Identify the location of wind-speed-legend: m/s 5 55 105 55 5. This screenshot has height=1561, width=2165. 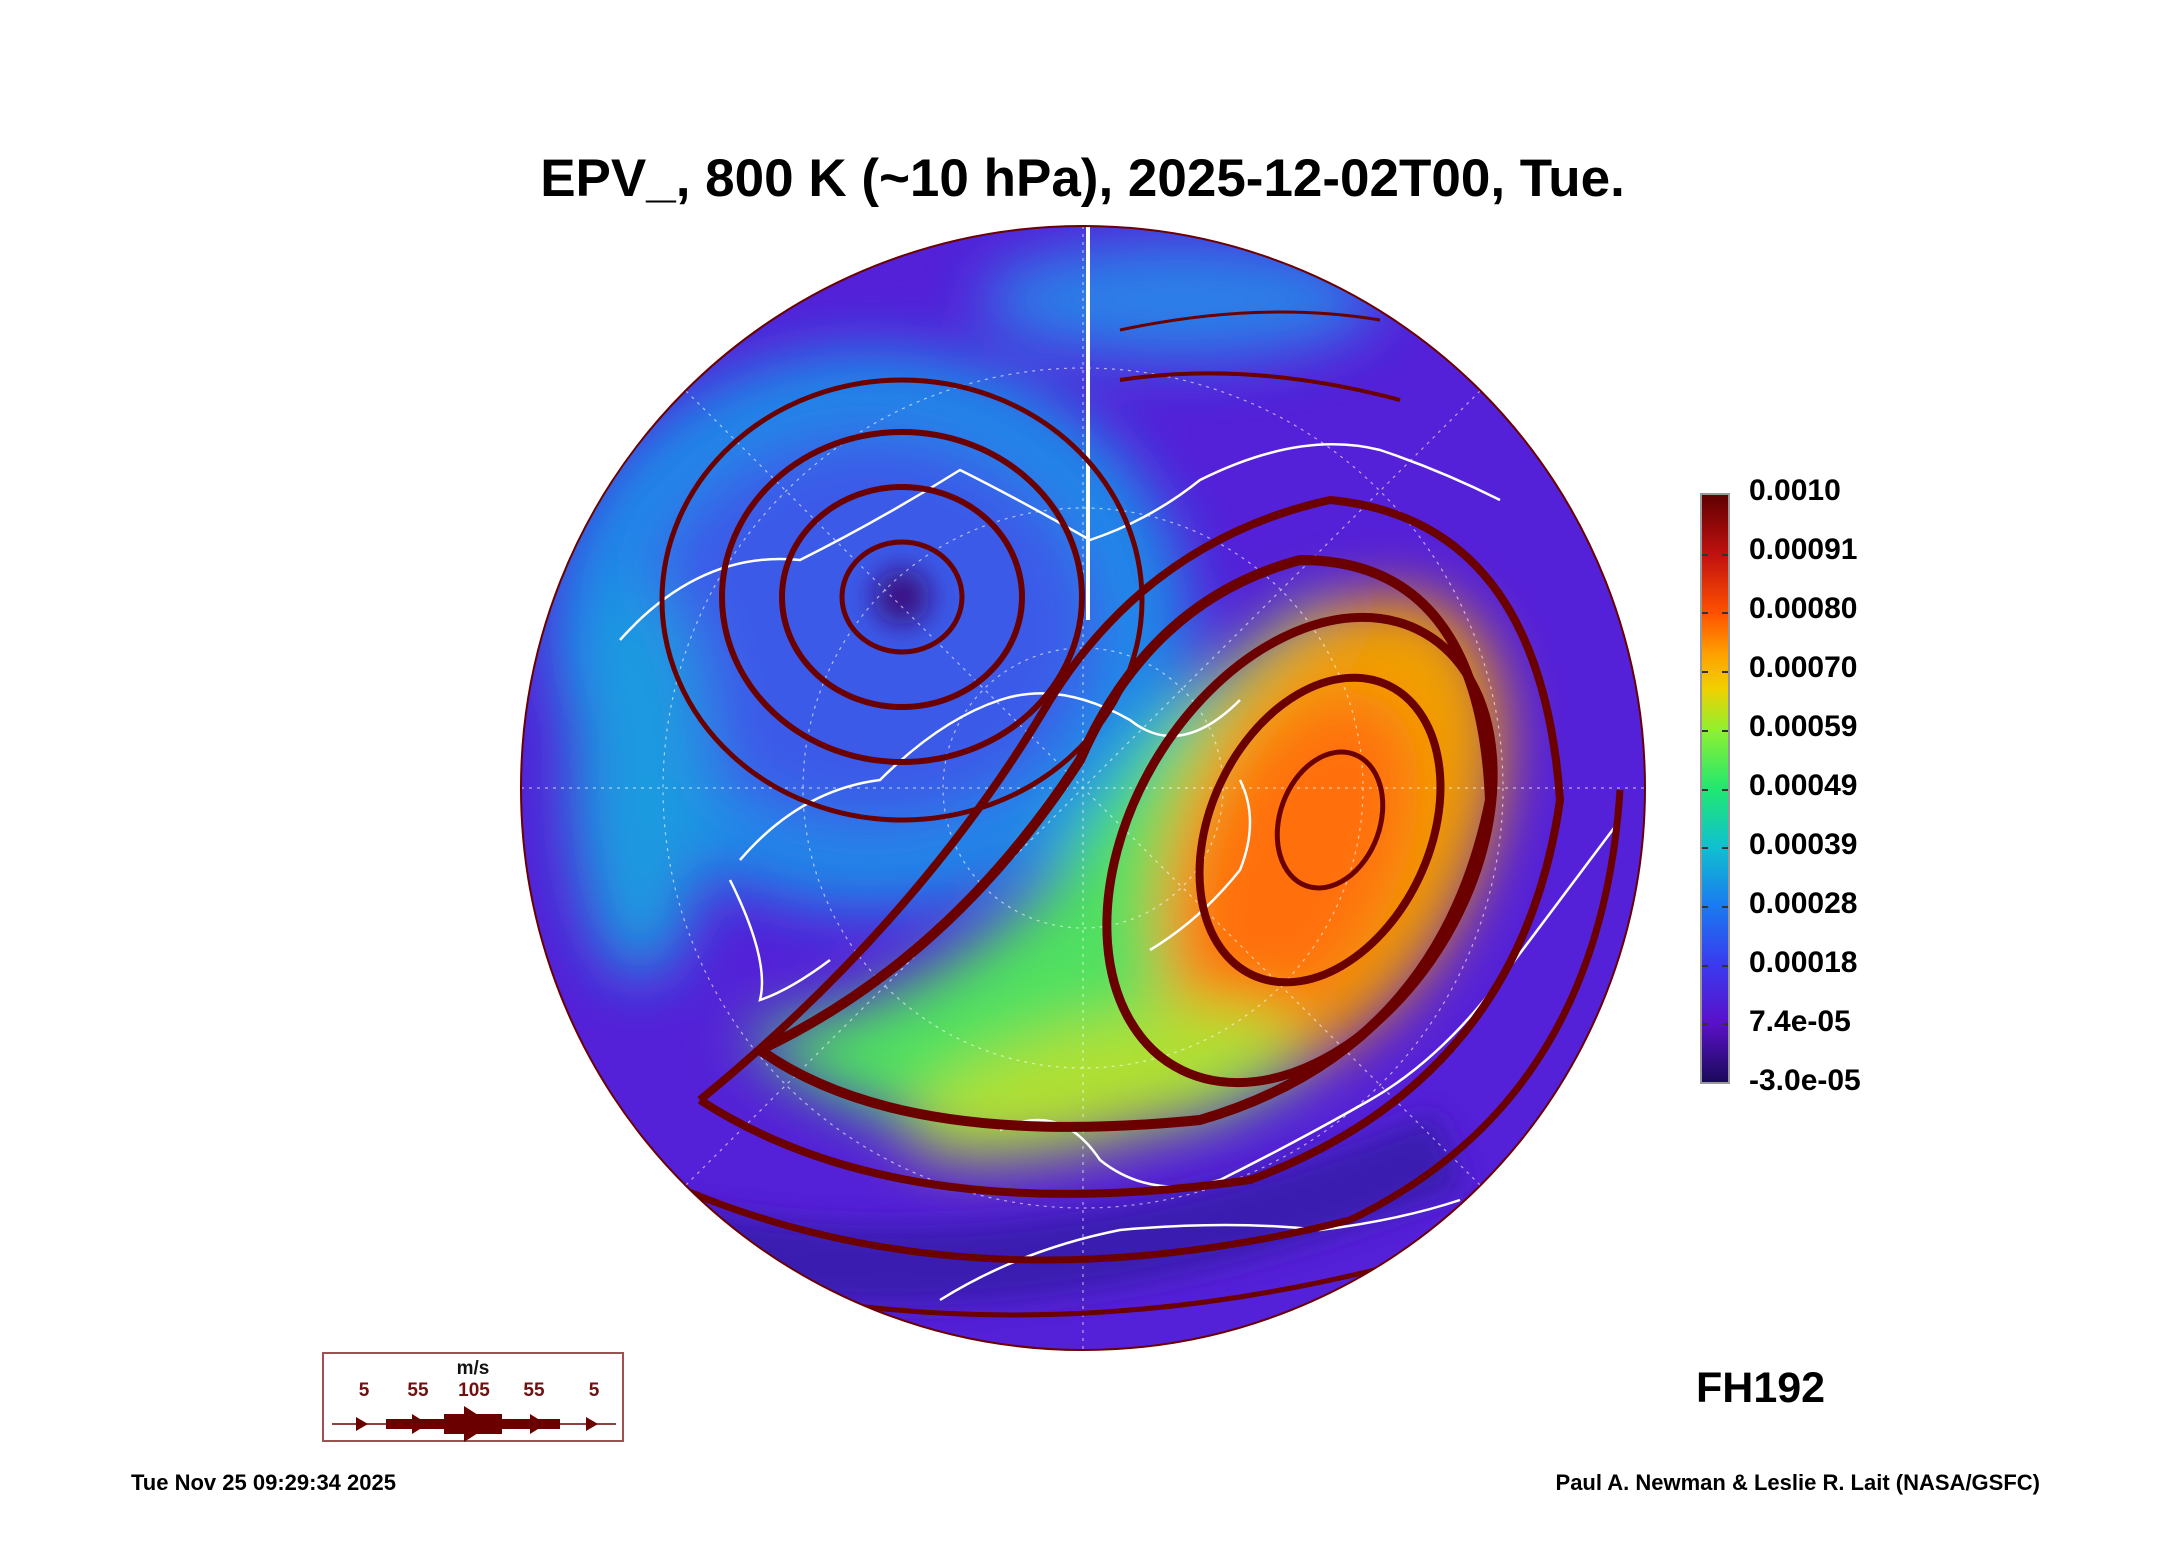
(473, 1397).